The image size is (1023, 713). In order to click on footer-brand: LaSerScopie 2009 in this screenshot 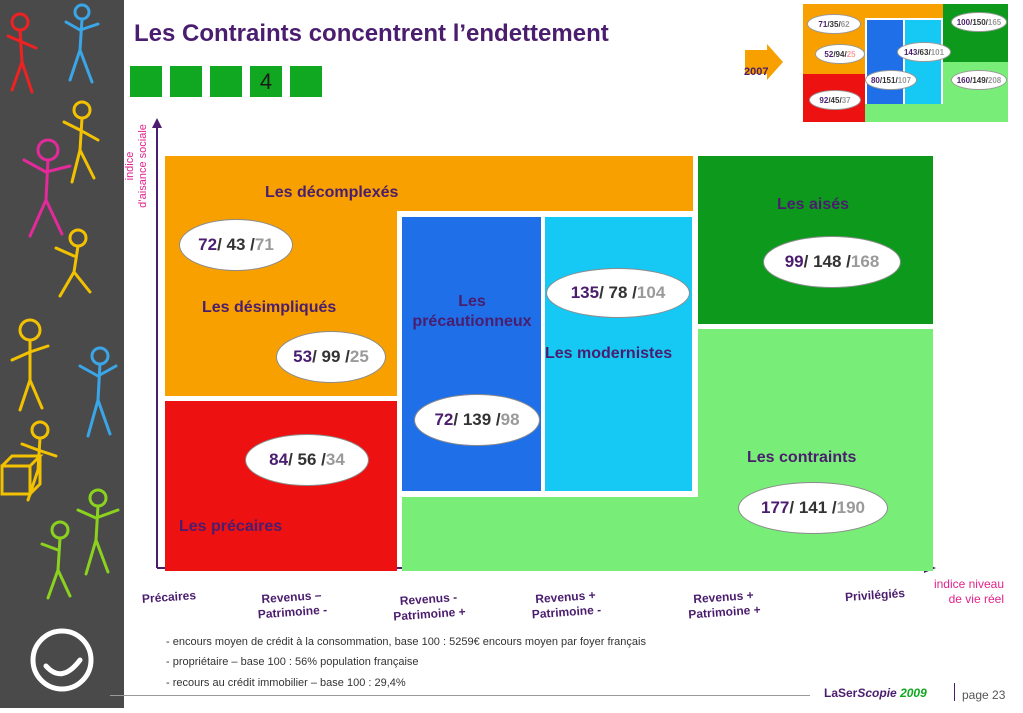, I will do `click(875, 693)`.